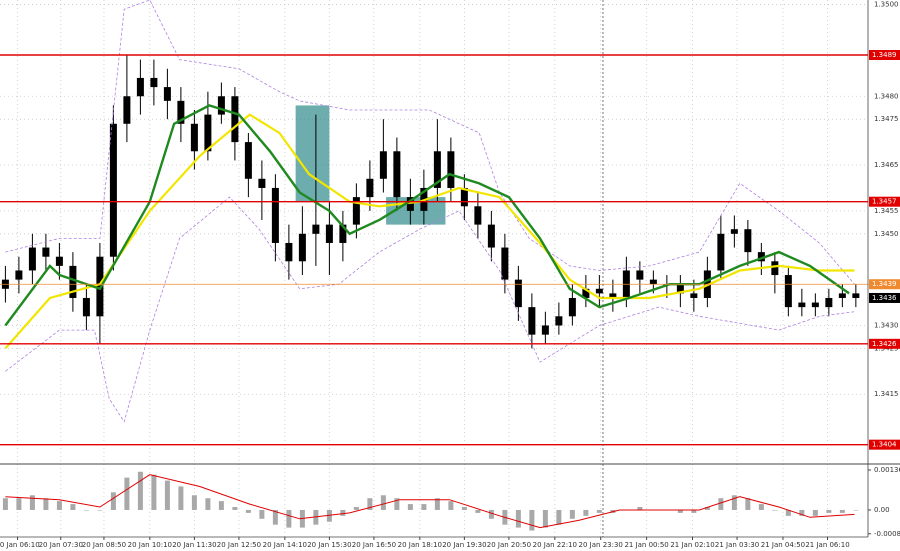 The width and height of the screenshot is (900, 551). What do you see at coordinates (194, 545) in the screenshot?
I see `x-tick-label: 20 Jan 11:30` at bounding box center [194, 545].